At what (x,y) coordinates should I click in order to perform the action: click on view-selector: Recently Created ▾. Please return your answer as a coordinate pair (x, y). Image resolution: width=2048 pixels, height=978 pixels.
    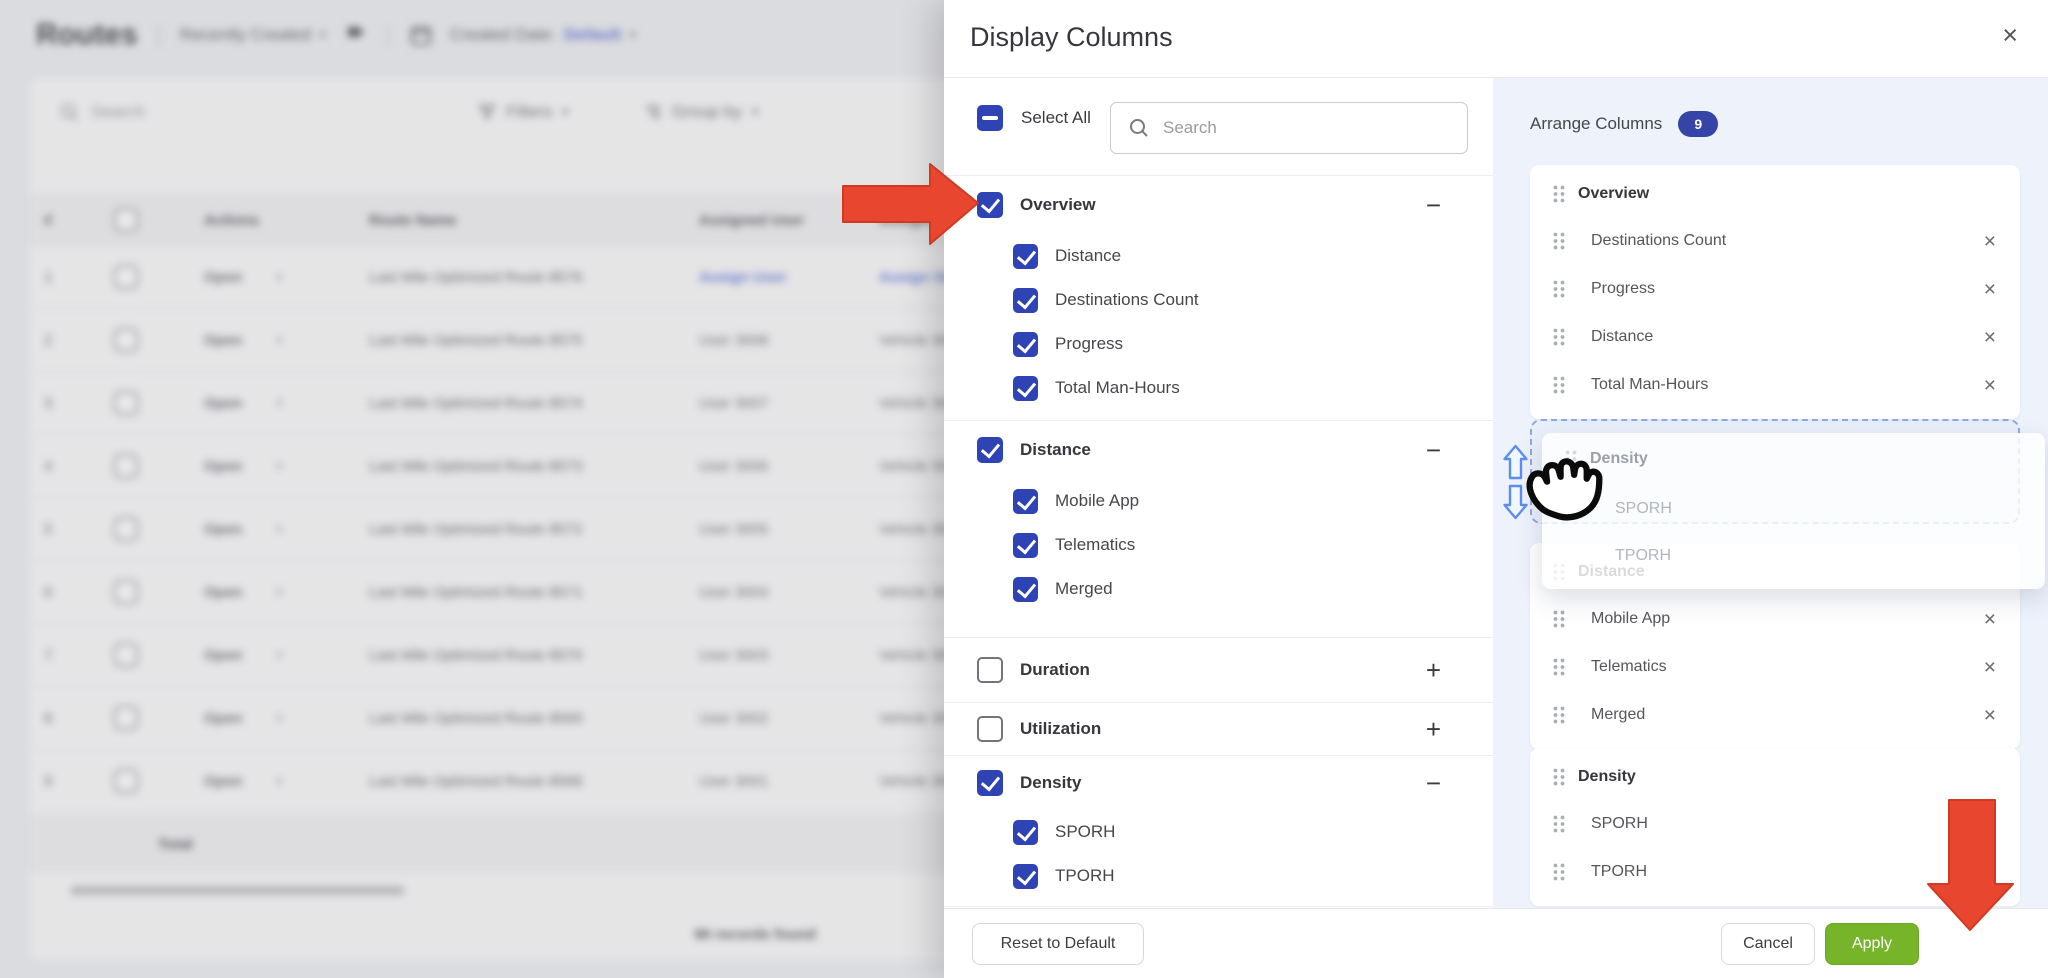
    Looking at the image, I should click on (252, 34).